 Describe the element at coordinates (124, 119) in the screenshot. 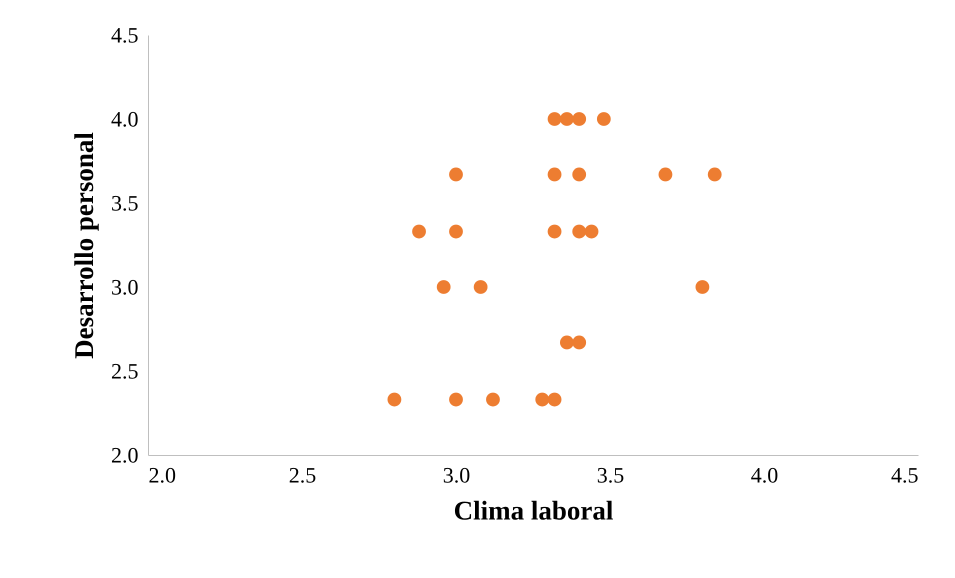

I see `y-tick-label: 4.0` at that location.